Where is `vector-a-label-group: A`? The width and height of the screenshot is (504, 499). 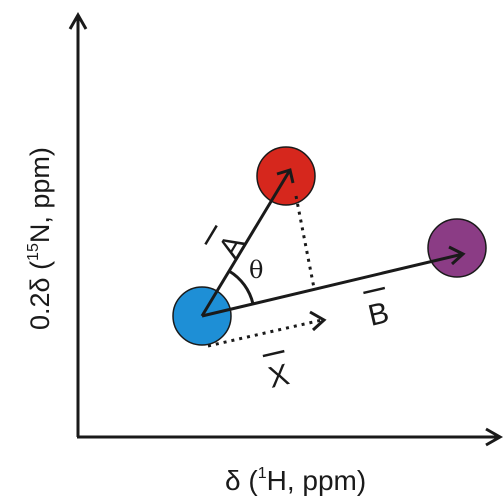
vector-a-label-group: A is located at coordinates (227, 243).